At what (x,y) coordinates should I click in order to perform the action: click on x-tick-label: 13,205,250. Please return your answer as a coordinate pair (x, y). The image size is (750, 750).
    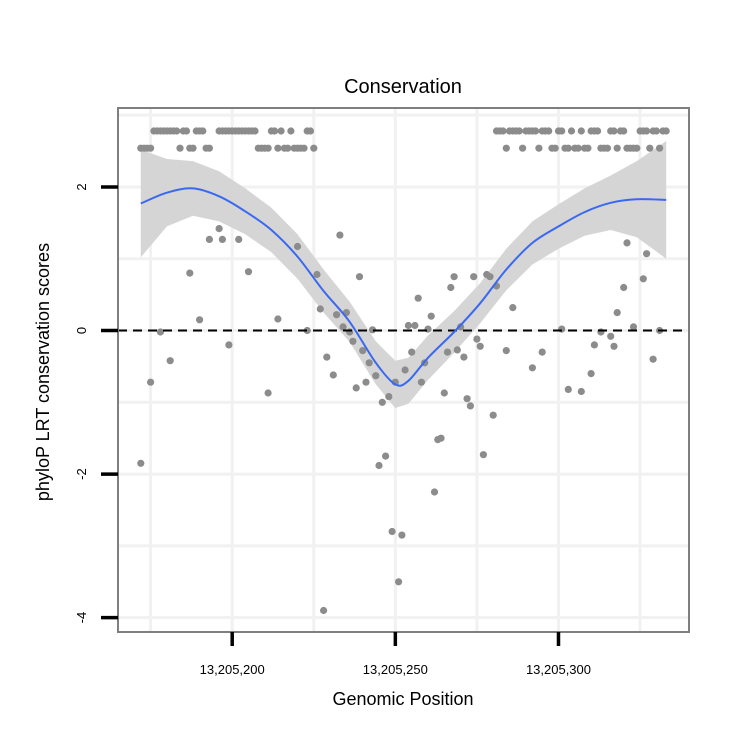
    Looking at the image, I should click on (395, 669).